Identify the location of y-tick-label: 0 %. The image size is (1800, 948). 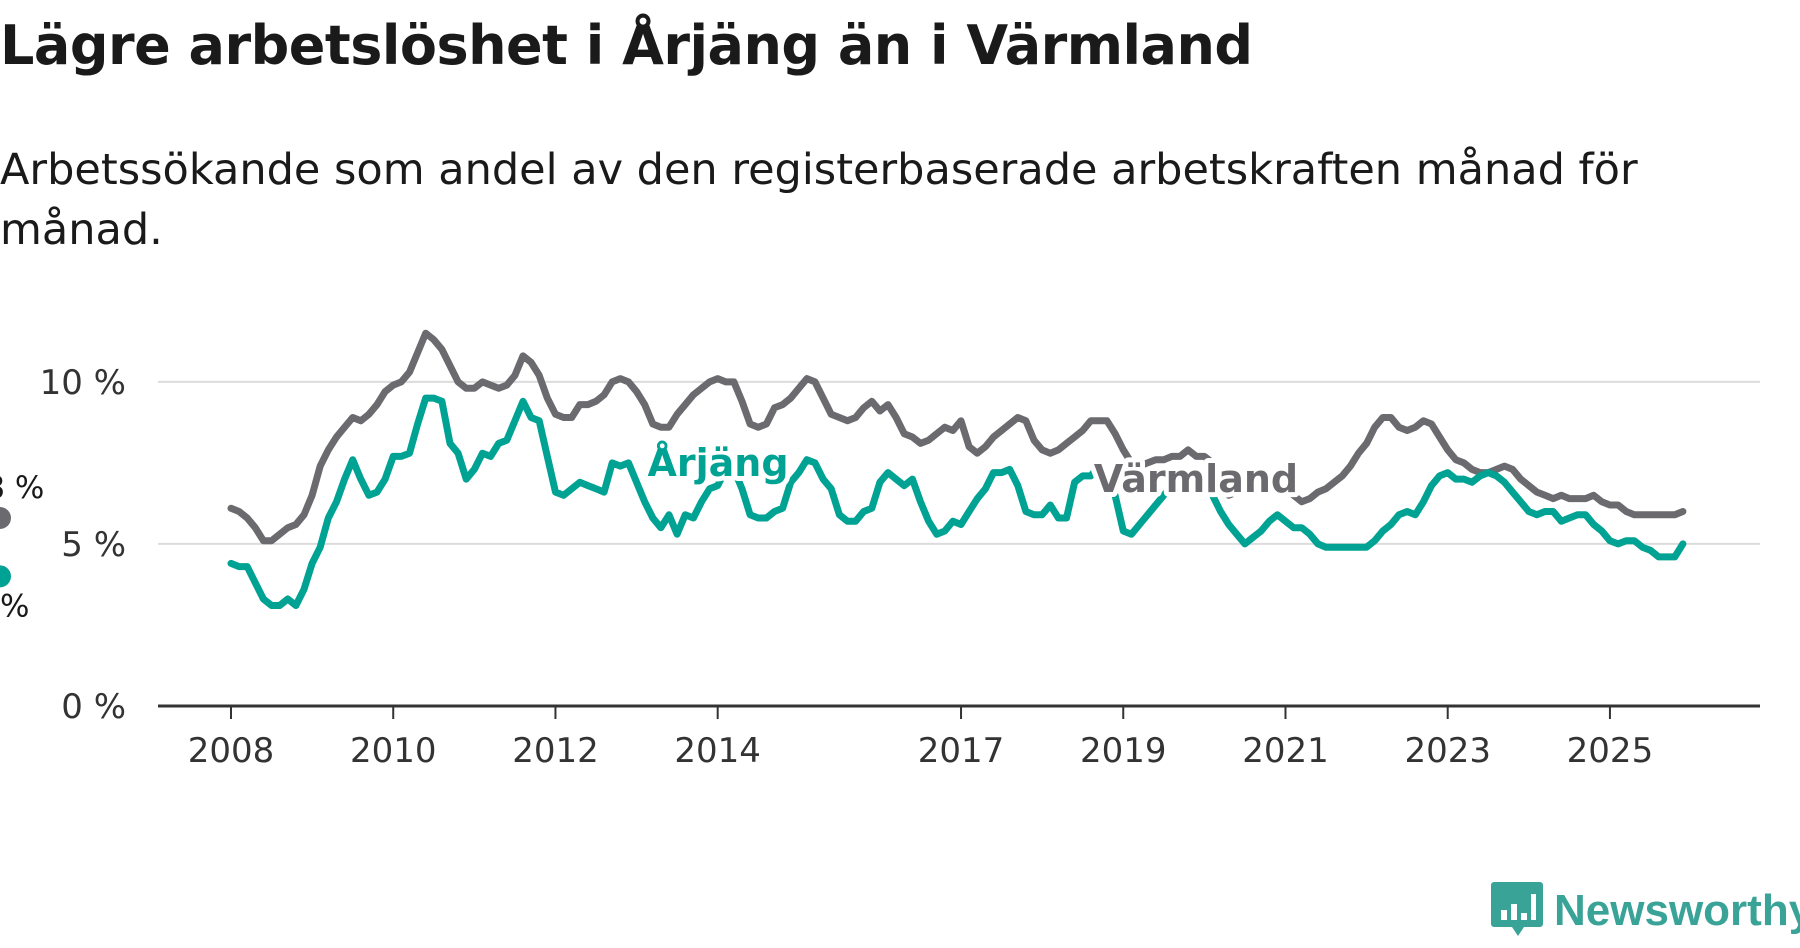
(93, 707).